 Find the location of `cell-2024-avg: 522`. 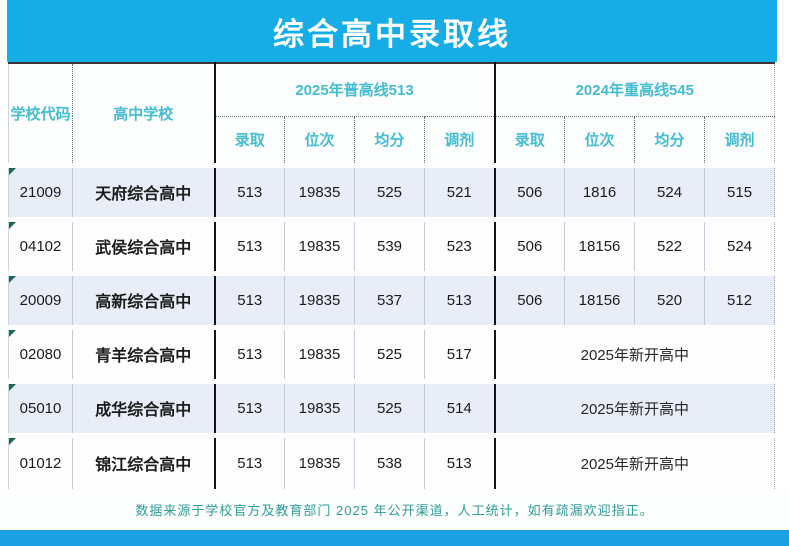

cell-2024-avg: 522 is located at coordinates (670, 244).